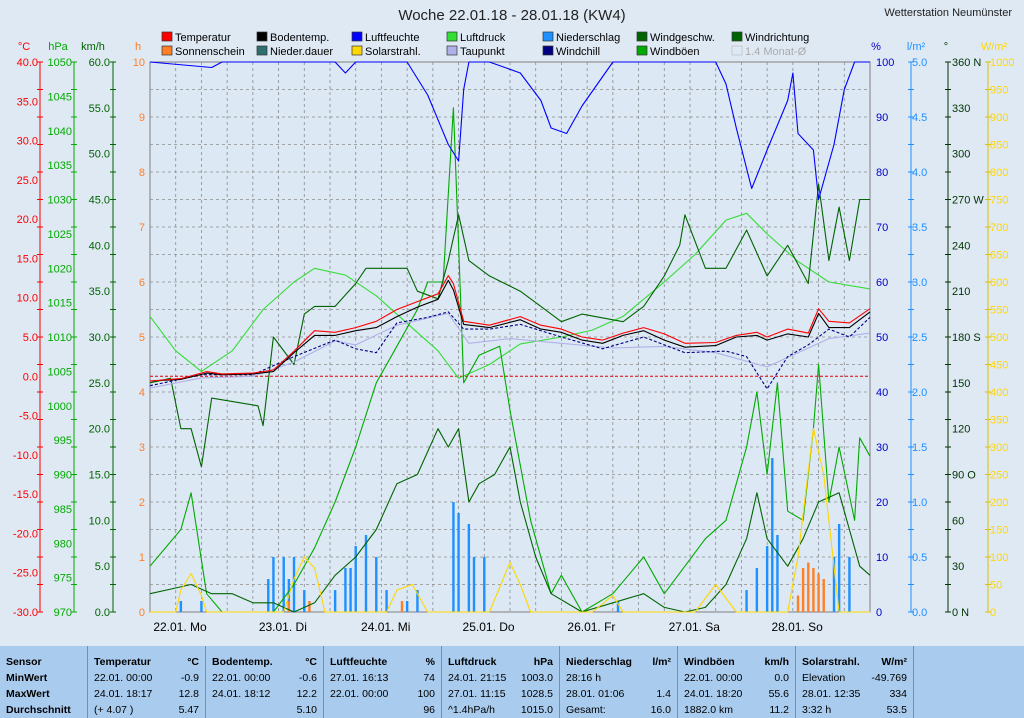  What do you see at coordinates (958, 567) in the screenshot?
I see `axis-tick-dir: 30` at bounding box center [958, 567].